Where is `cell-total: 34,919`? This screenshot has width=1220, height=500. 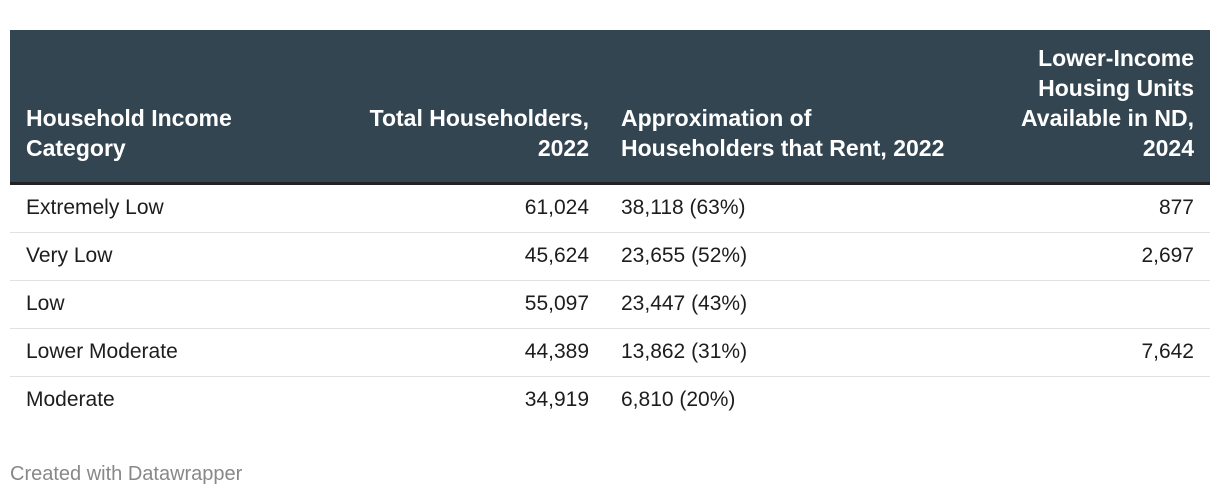
cell-total: 34,919 is located at coordinates (556, 399).